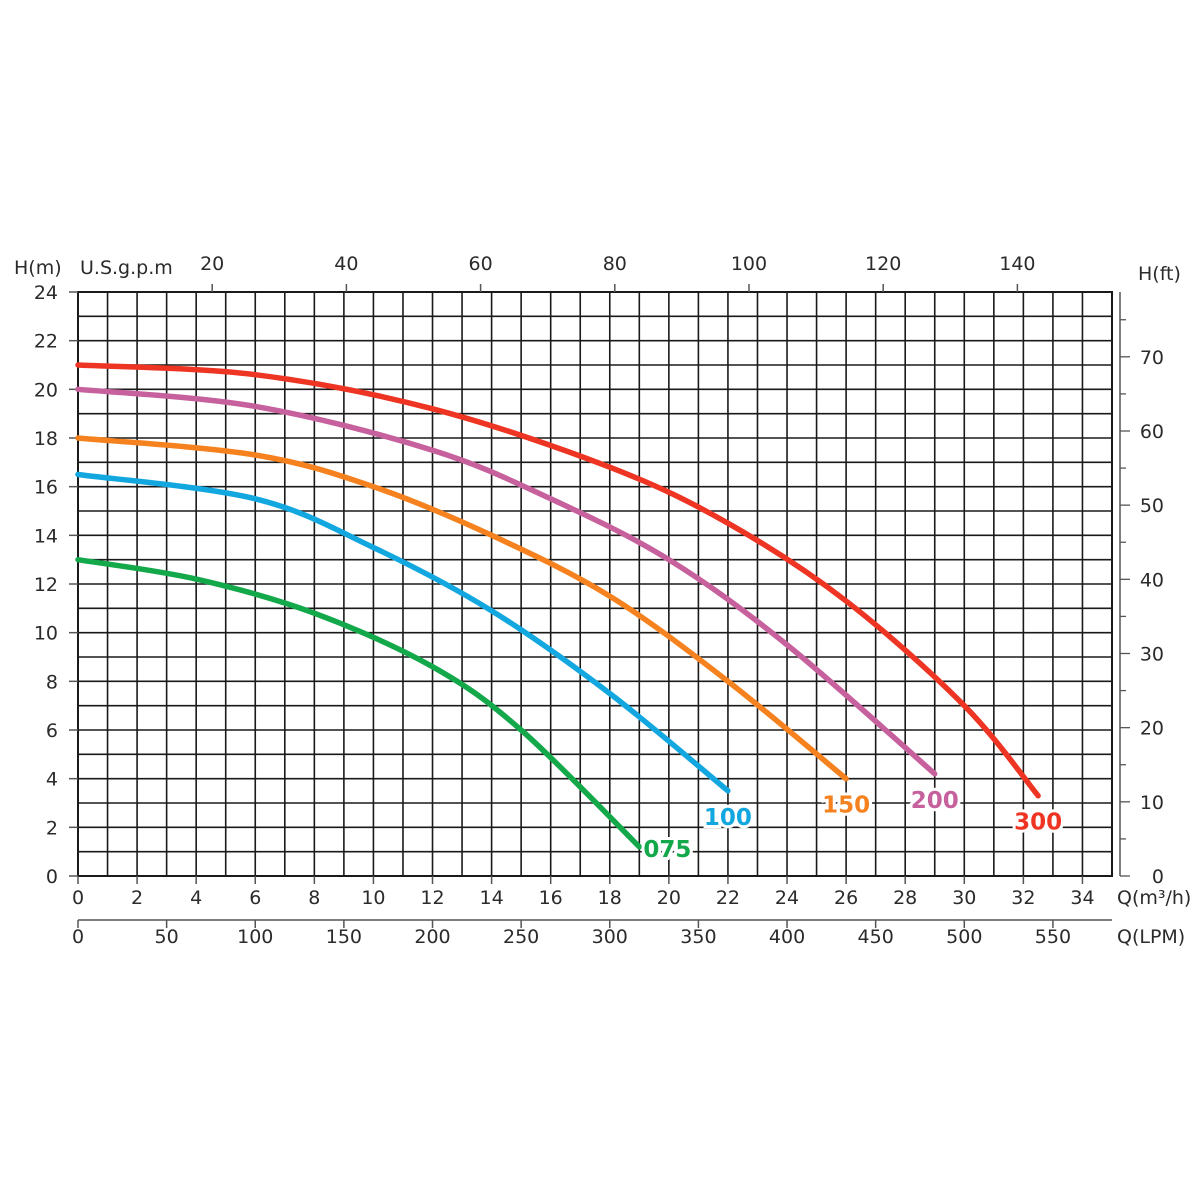 This screenshot has height=1200, width=1200. What do you see at coordinates (876, 937) in the screenshot?
I see `x-lpm-tick-label: 450` at bounding box center [876, 937].